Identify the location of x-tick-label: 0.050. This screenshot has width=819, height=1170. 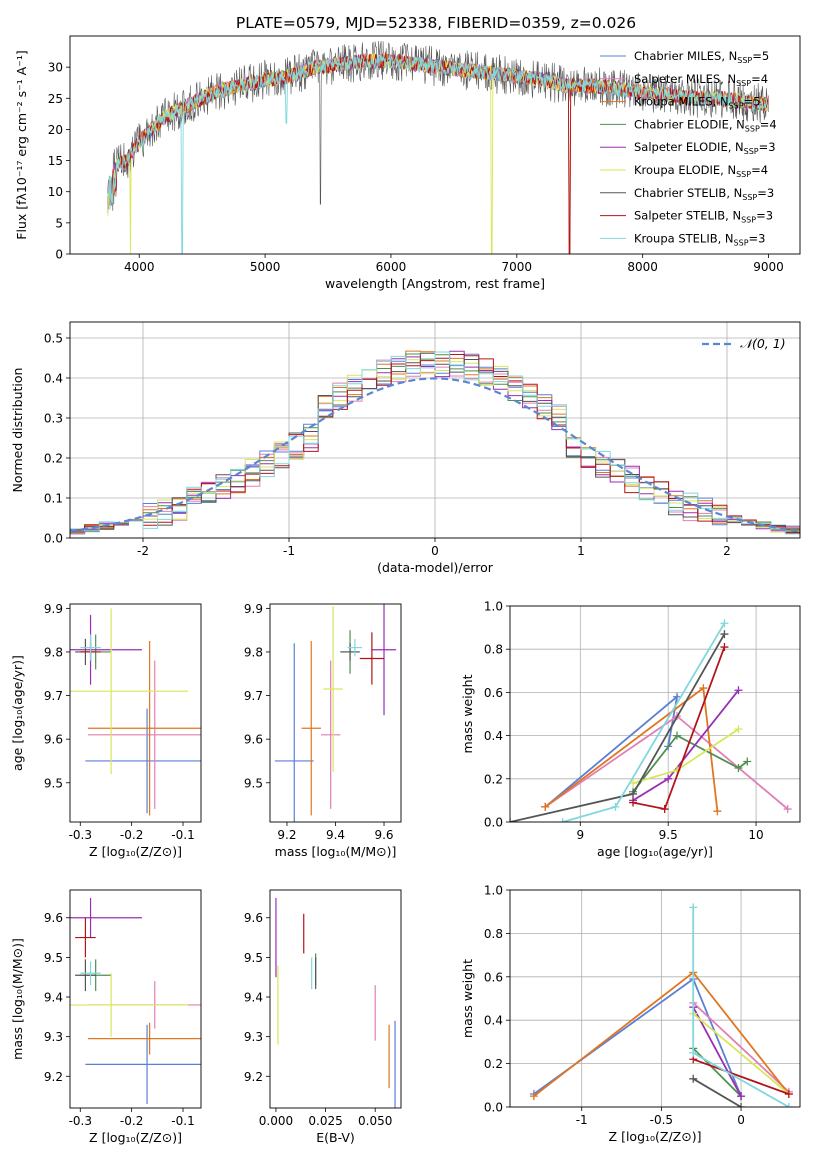
(375, 1121).